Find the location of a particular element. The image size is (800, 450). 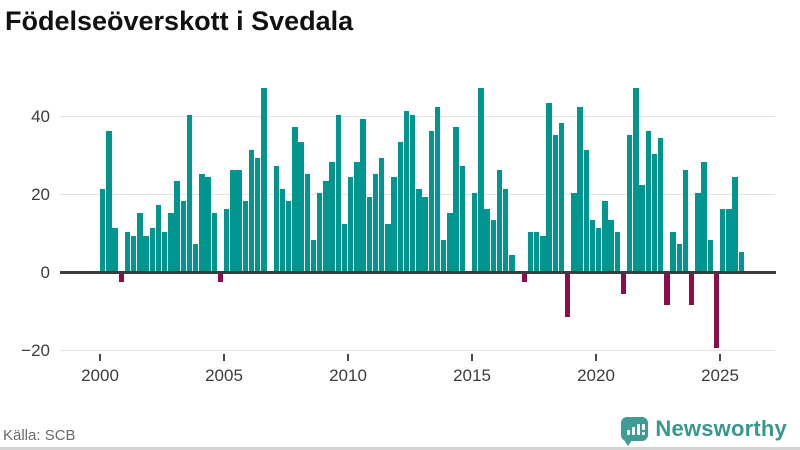

bar-2007-Q3 is located at coordinates (289, 235).